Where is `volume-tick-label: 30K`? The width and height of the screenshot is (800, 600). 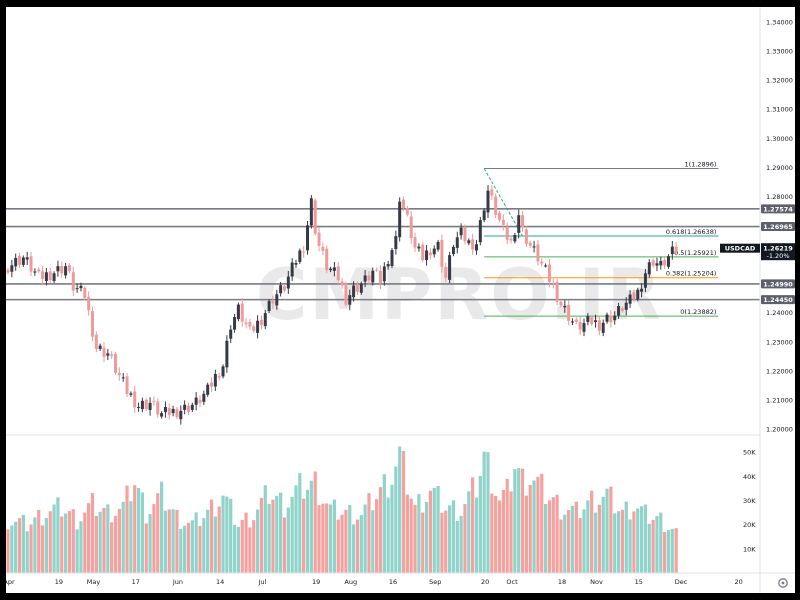
volume-tick-label: 30K is located at coordinates (749, 501).